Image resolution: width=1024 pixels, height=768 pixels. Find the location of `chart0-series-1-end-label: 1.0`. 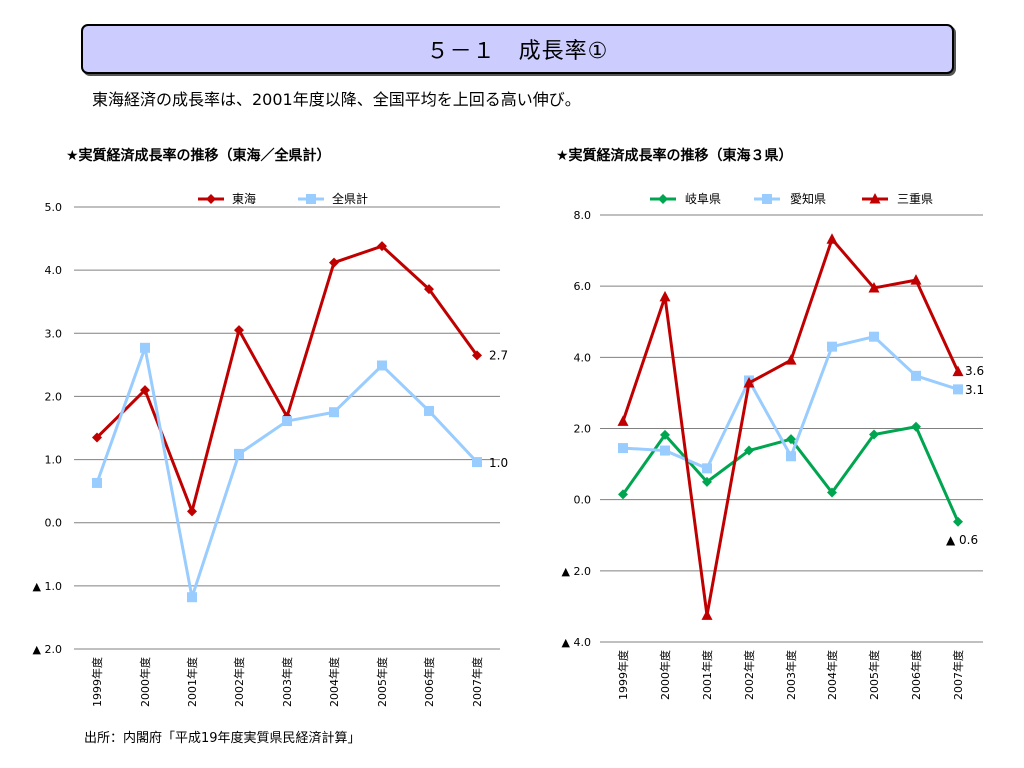

chart0-series-1-end-label: 1.0 is located at coordinates (498, 463).